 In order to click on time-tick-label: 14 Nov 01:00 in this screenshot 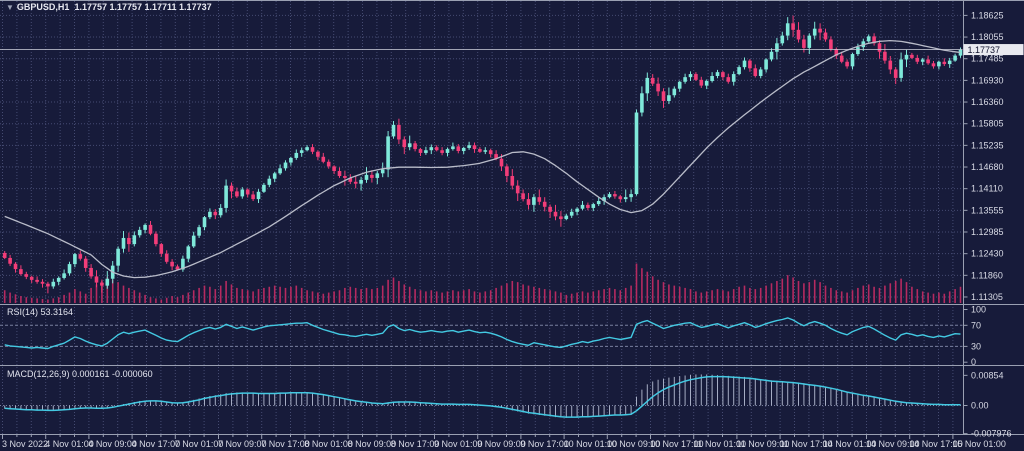, I will do `click(850, 444)`.